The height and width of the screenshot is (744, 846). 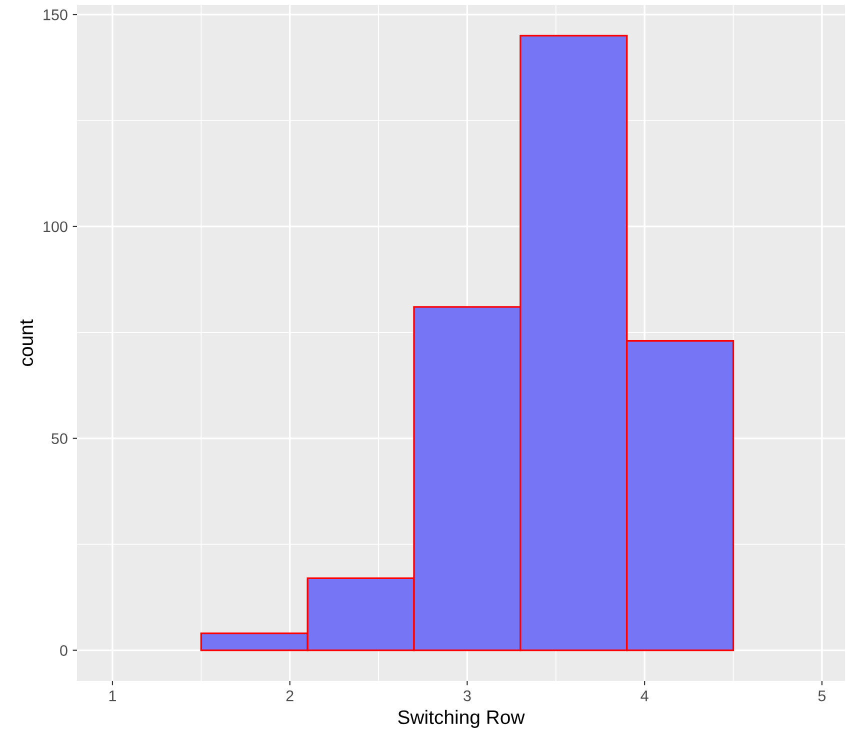 What do you see at coordinates (290, 696) in the screenshot?
I see `x-tick-label: 2` at bounding box center [290, 696].